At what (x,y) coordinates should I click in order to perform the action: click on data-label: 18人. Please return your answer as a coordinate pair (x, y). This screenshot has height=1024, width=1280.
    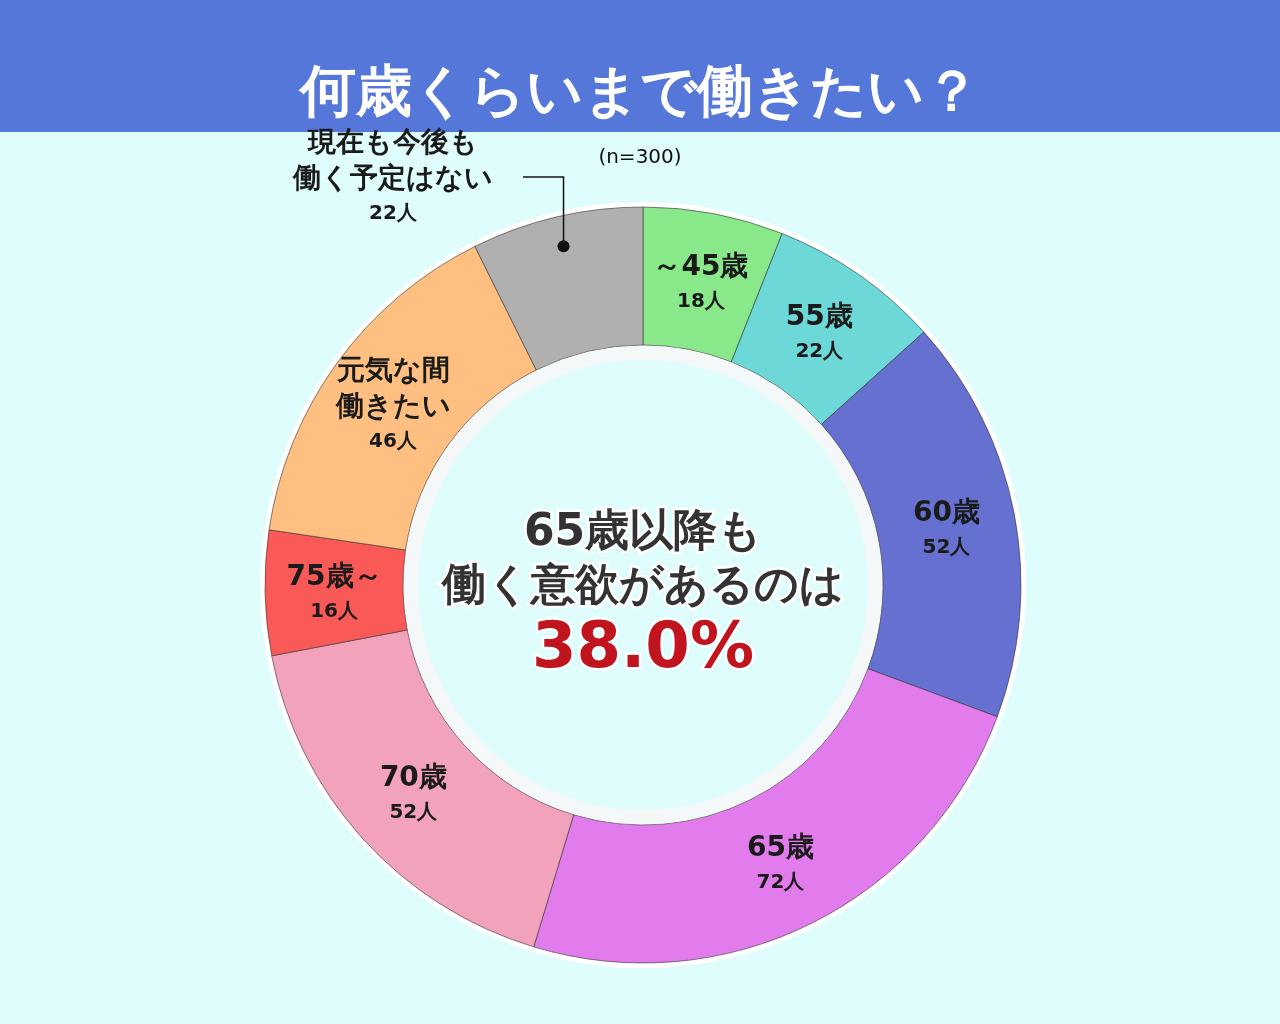
    Looking at the image, I should click on (701, 300).